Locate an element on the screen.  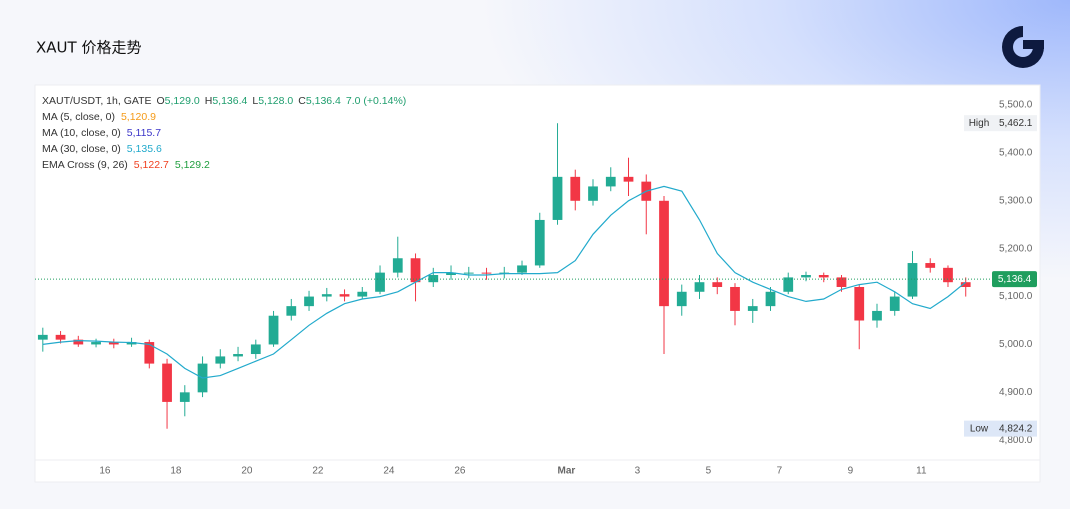
x-tick-label: 16 is located at coordinates (105, 471).